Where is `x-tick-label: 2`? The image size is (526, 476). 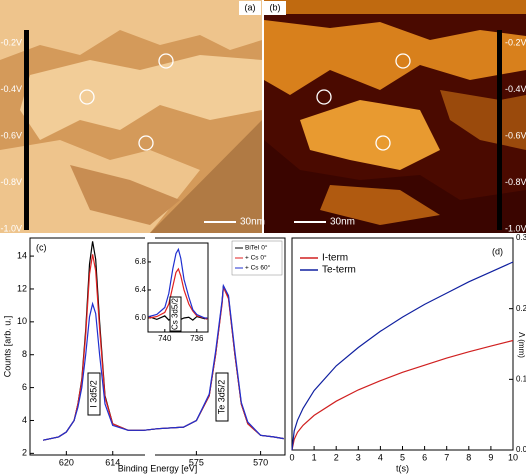 x-tick-label: 2 is located at coordinates (336, 457).